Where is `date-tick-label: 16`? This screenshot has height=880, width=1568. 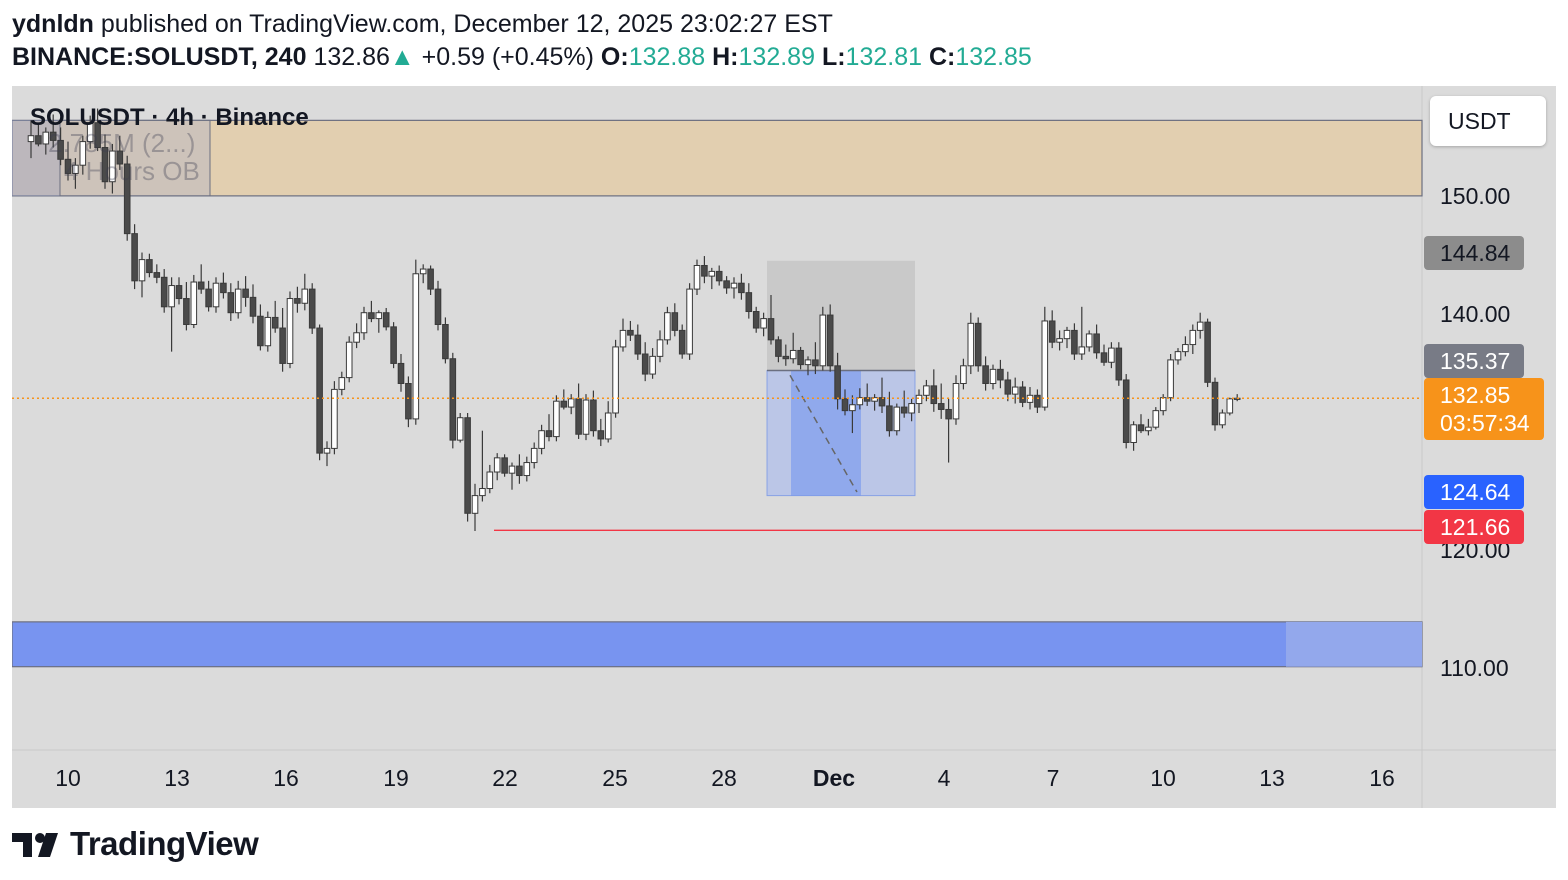 date-tick-label: 16 is located at coordinates (1382, 778).